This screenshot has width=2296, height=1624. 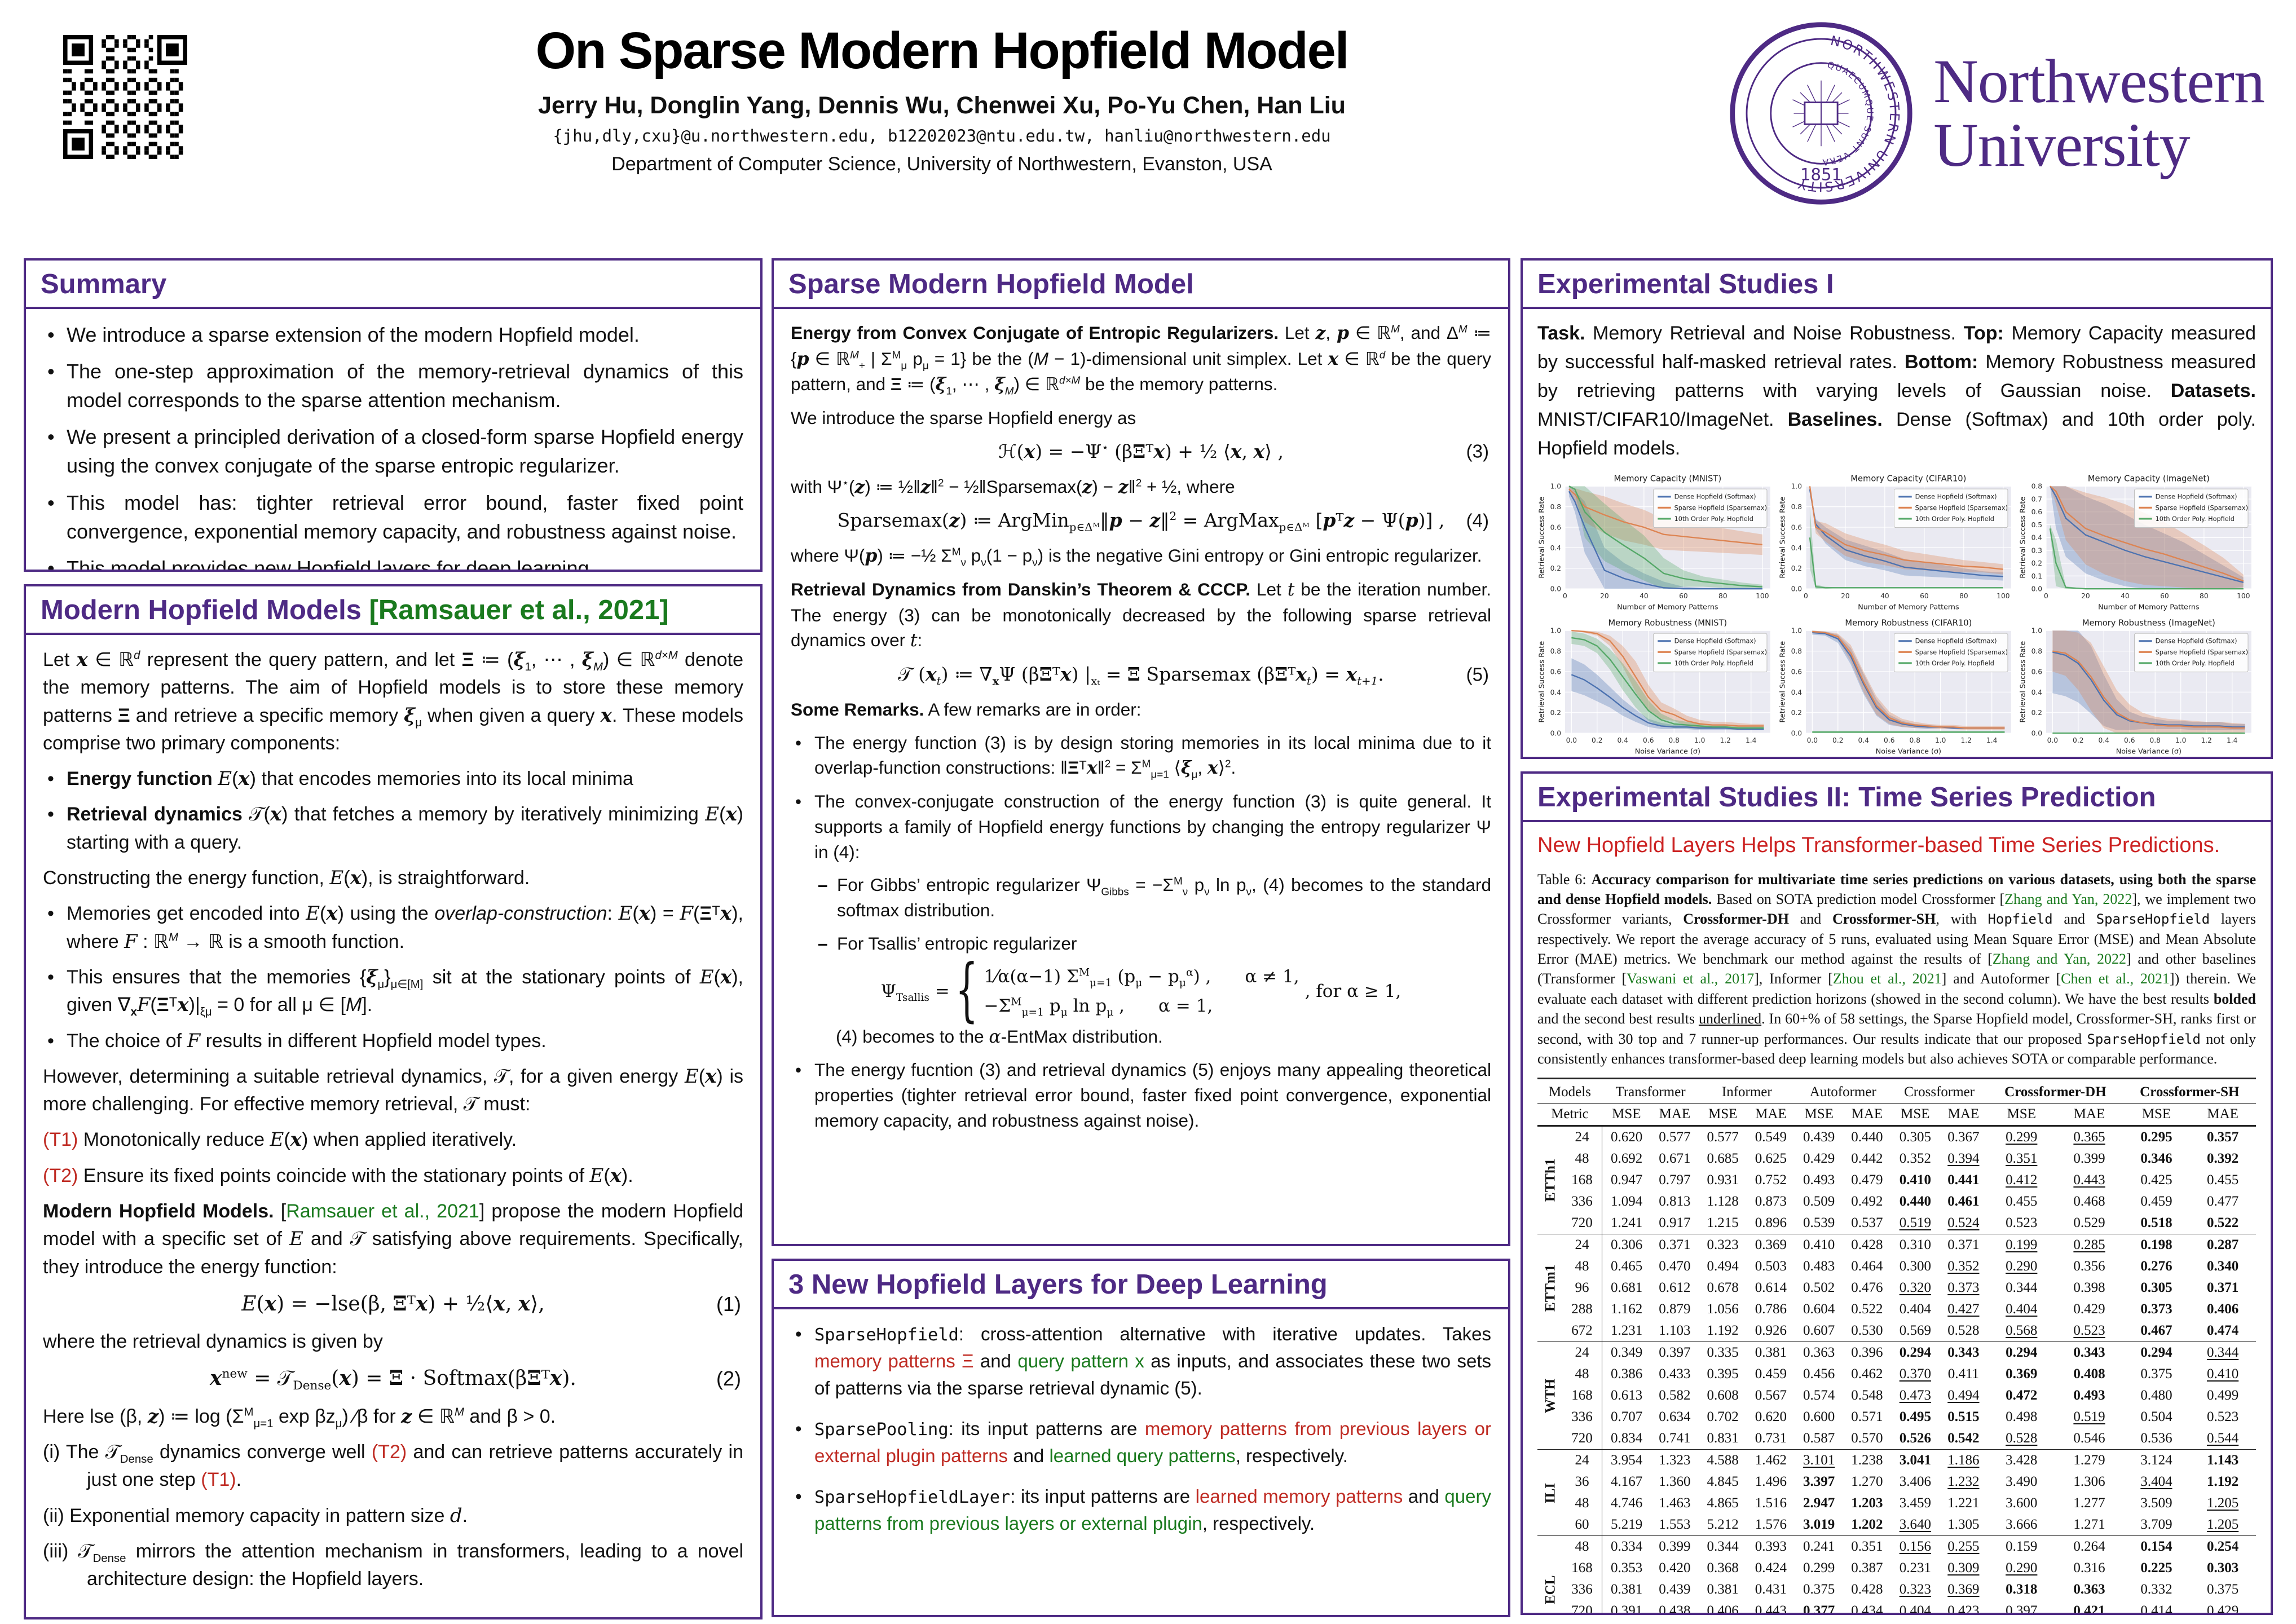 I want to click on seal-year: 1851, so click(x=1821, y=175).